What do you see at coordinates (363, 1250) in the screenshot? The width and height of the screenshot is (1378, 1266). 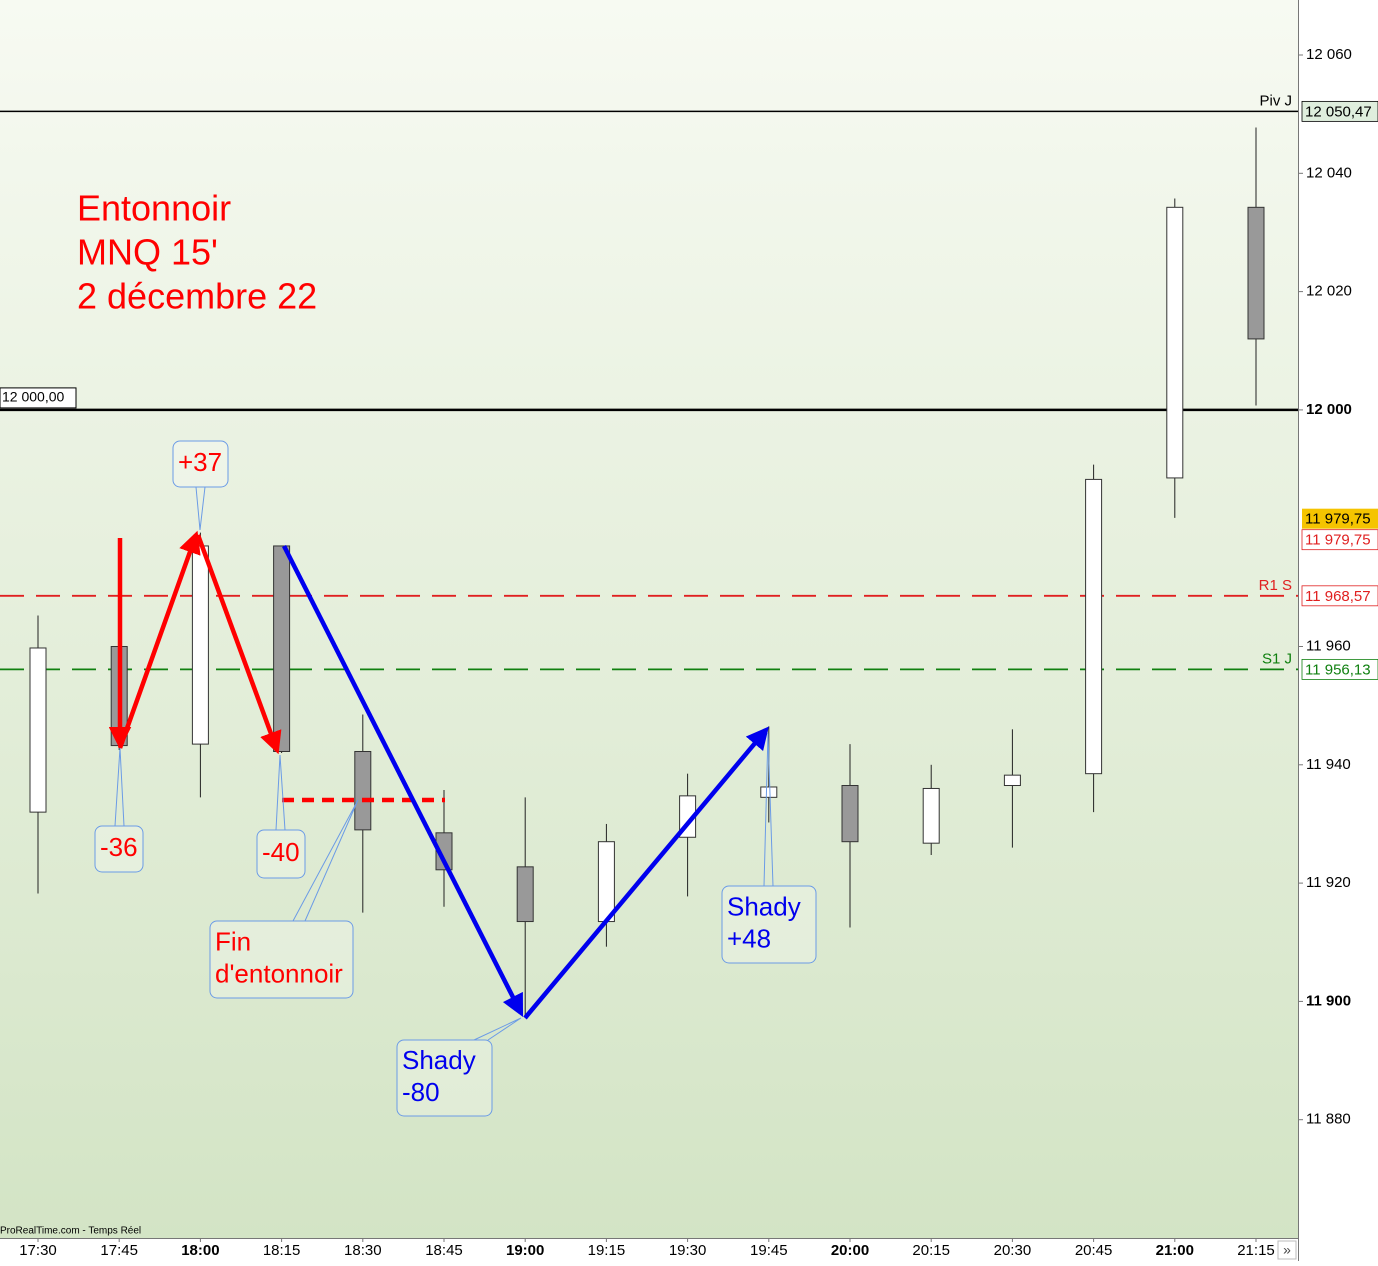 I see `x-tick-label: 18:30` at bounding box center [363, 1250].